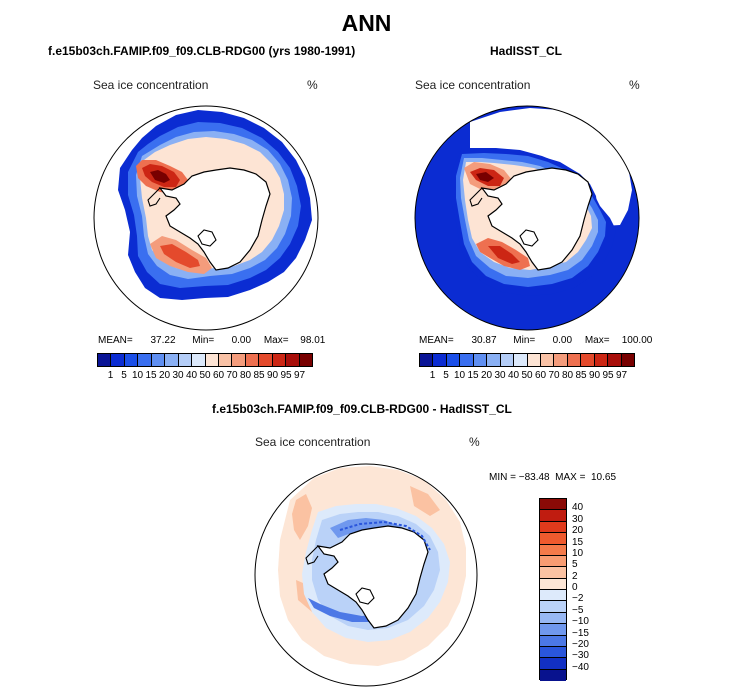 The image size is (733, 687). What do you see at coordinates (500, 375) in the screenshot?
I see `panel2-colorbar-tick-label: 30` at bounding box center [500, 375].